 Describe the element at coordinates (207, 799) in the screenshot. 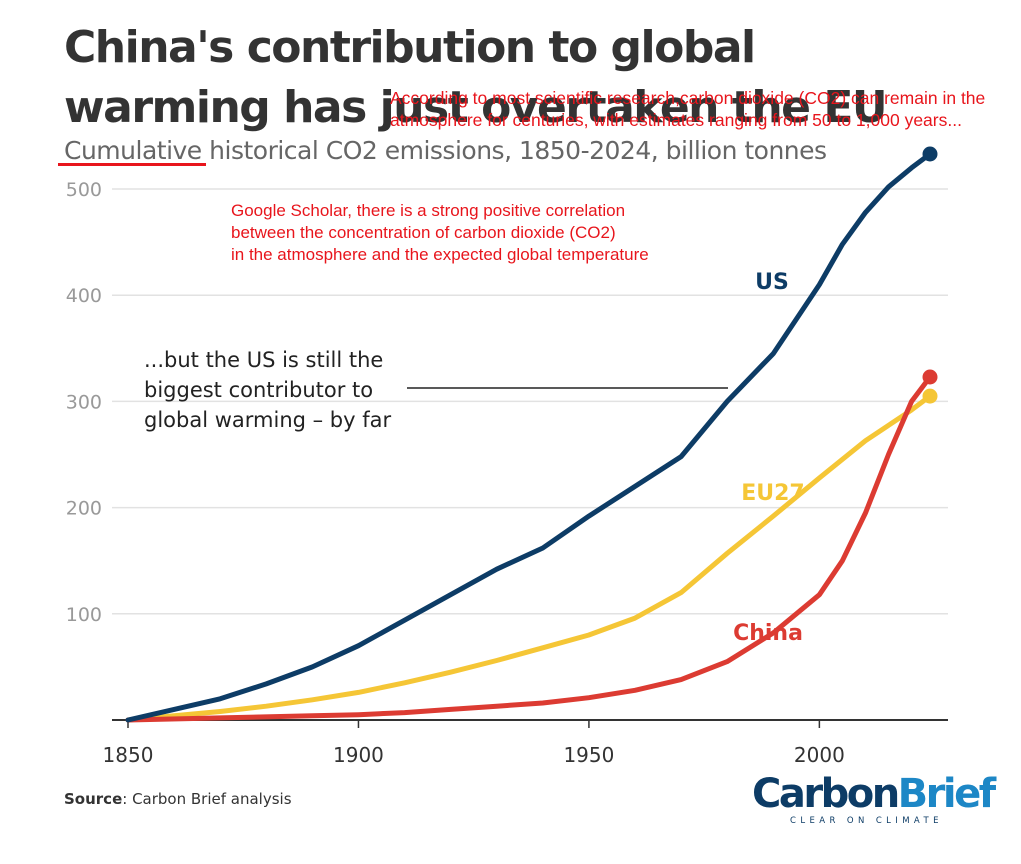

I see `source-text: : Carbon Brief analysis` at that location.